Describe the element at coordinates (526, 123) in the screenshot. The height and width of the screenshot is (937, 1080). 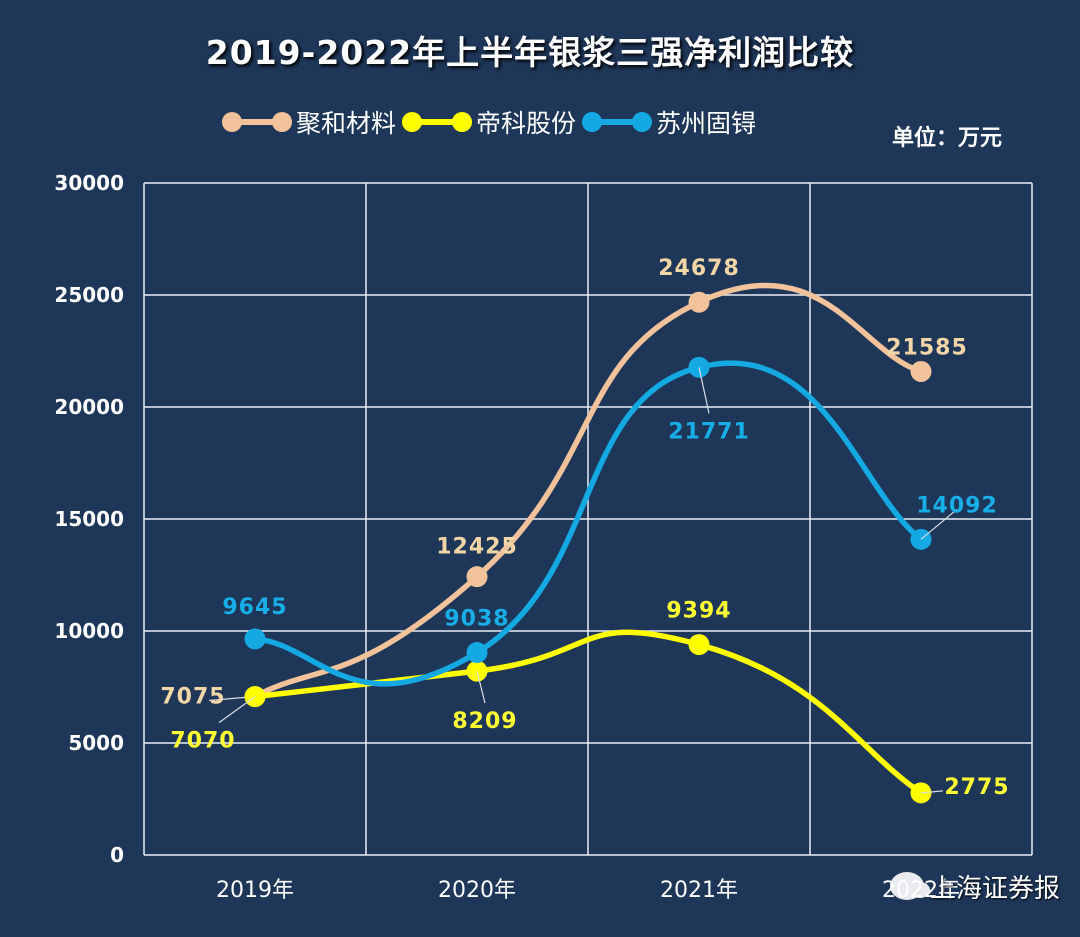
I see `legend-label-dike: 帝科股份` at that location.